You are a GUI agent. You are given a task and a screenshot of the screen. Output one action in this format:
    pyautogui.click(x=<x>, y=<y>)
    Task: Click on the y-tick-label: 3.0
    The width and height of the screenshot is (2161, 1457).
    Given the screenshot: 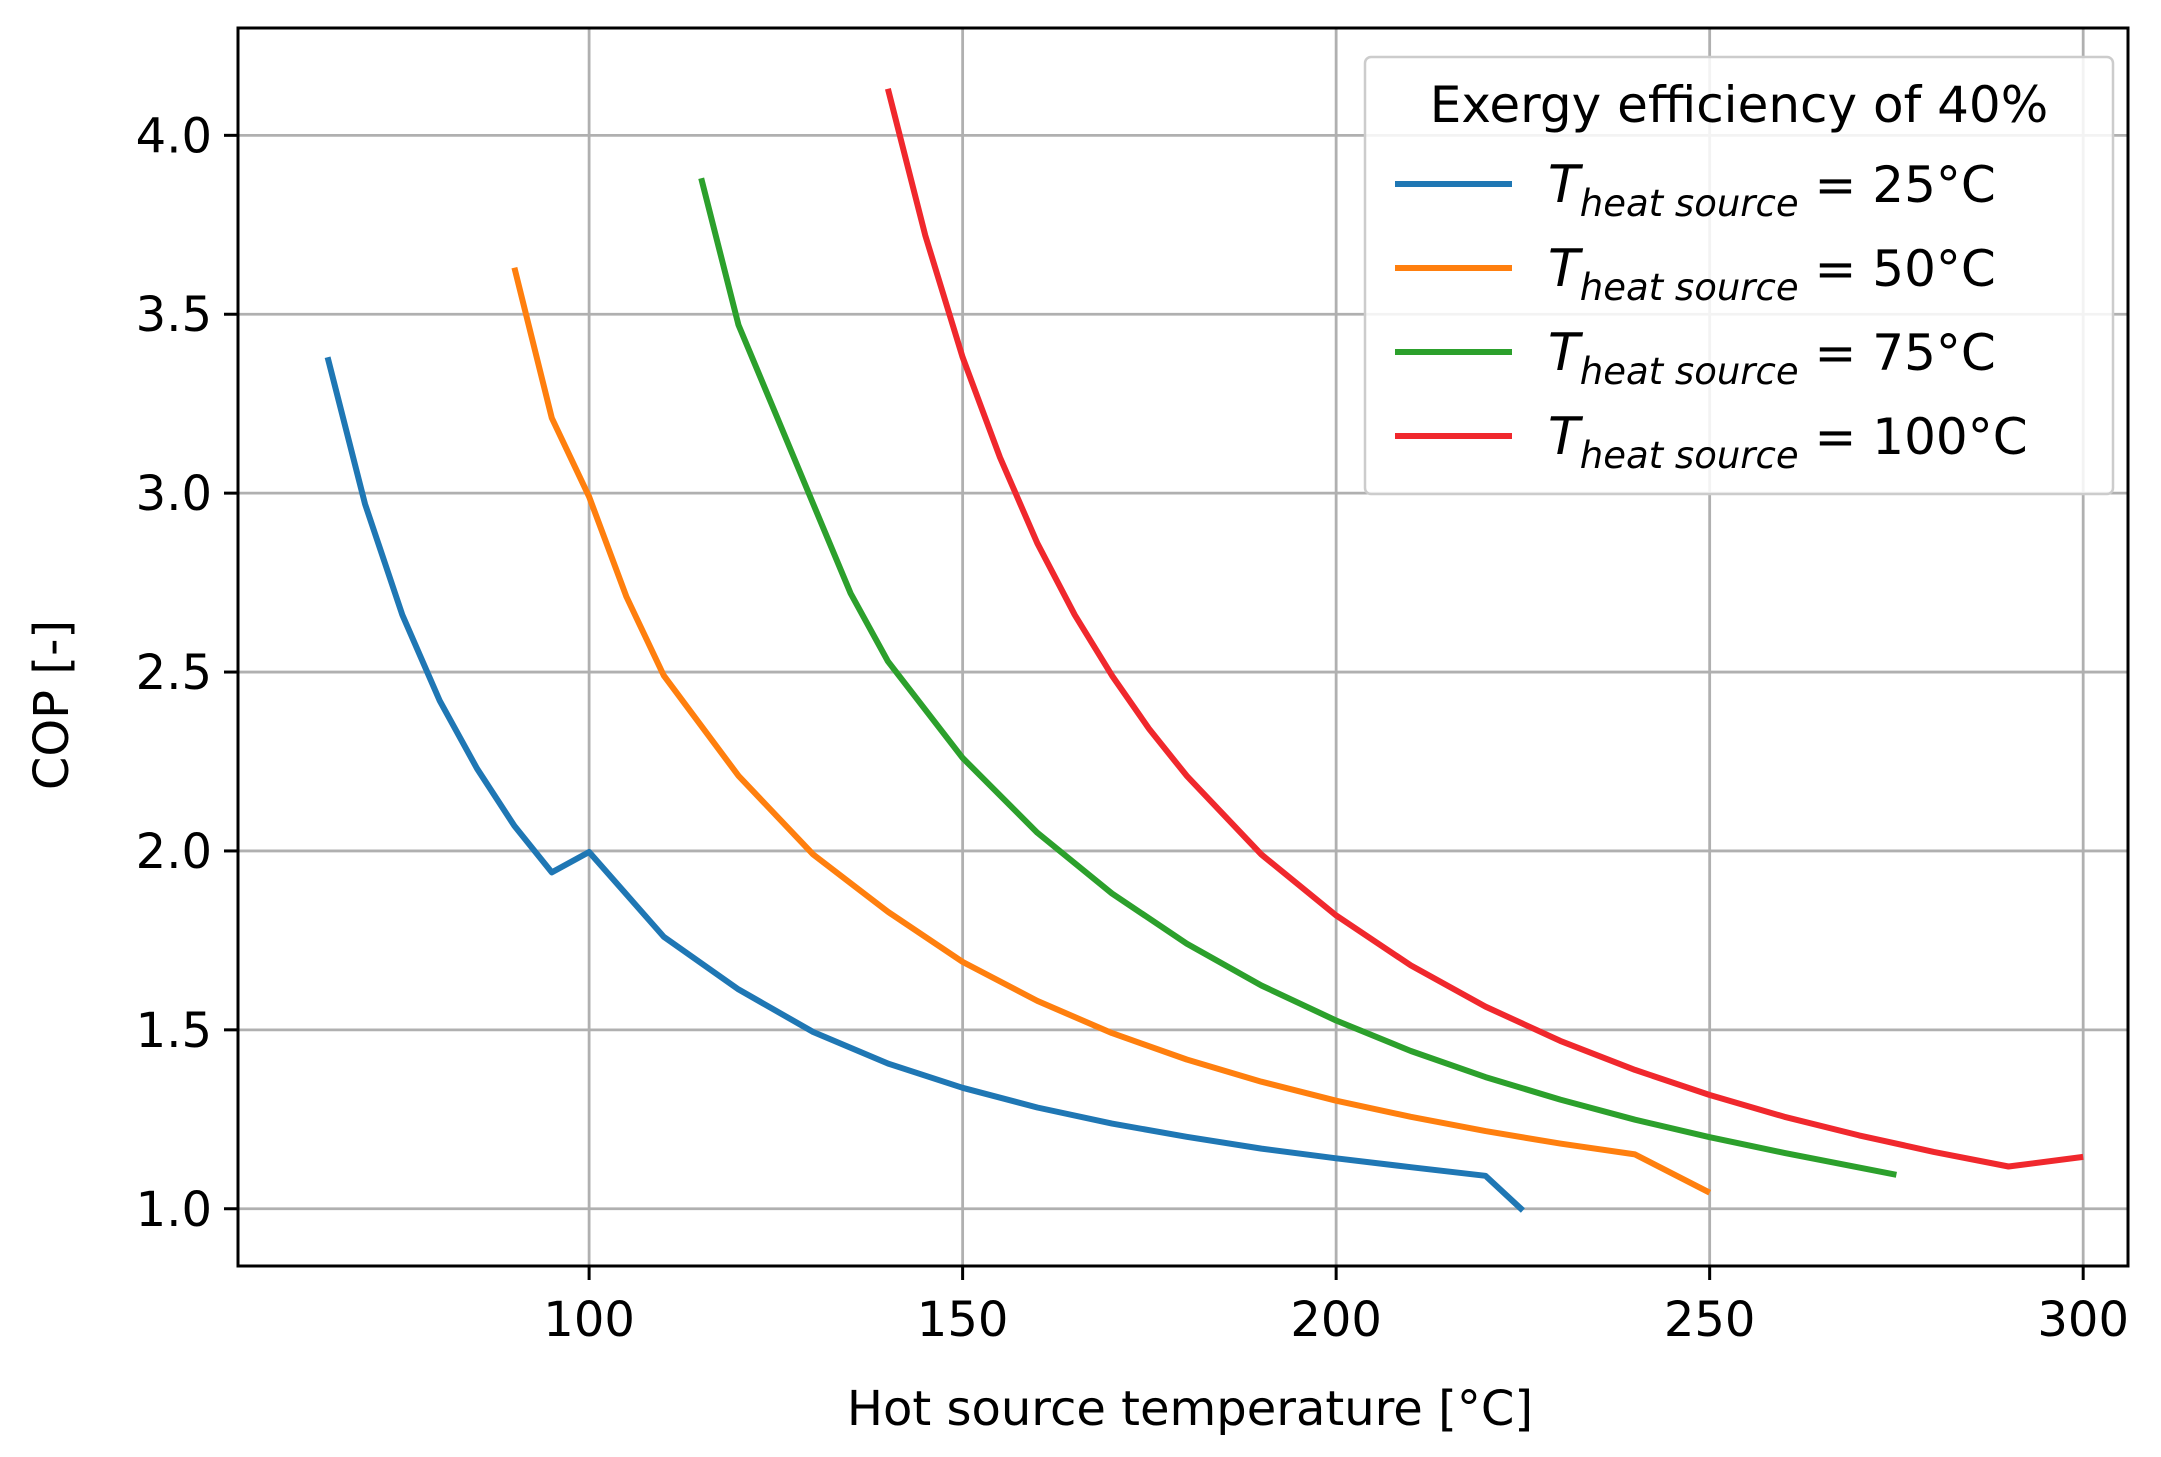 What is the action you would take?
    pyautogui.click(x=174, y=494)
    